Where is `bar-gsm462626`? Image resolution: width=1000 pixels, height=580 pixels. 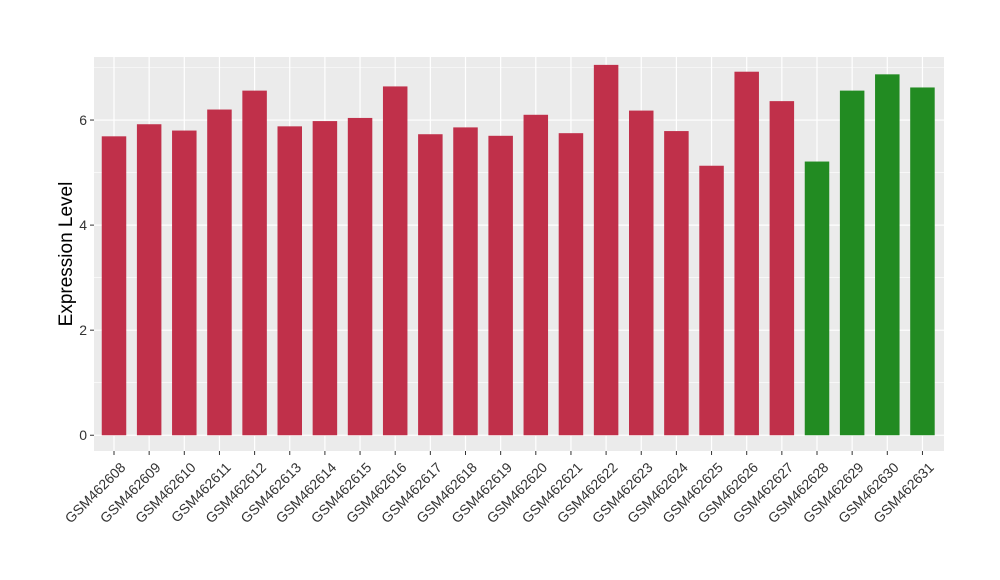
bar-gsm462626 is located at coordinates (746, 253).